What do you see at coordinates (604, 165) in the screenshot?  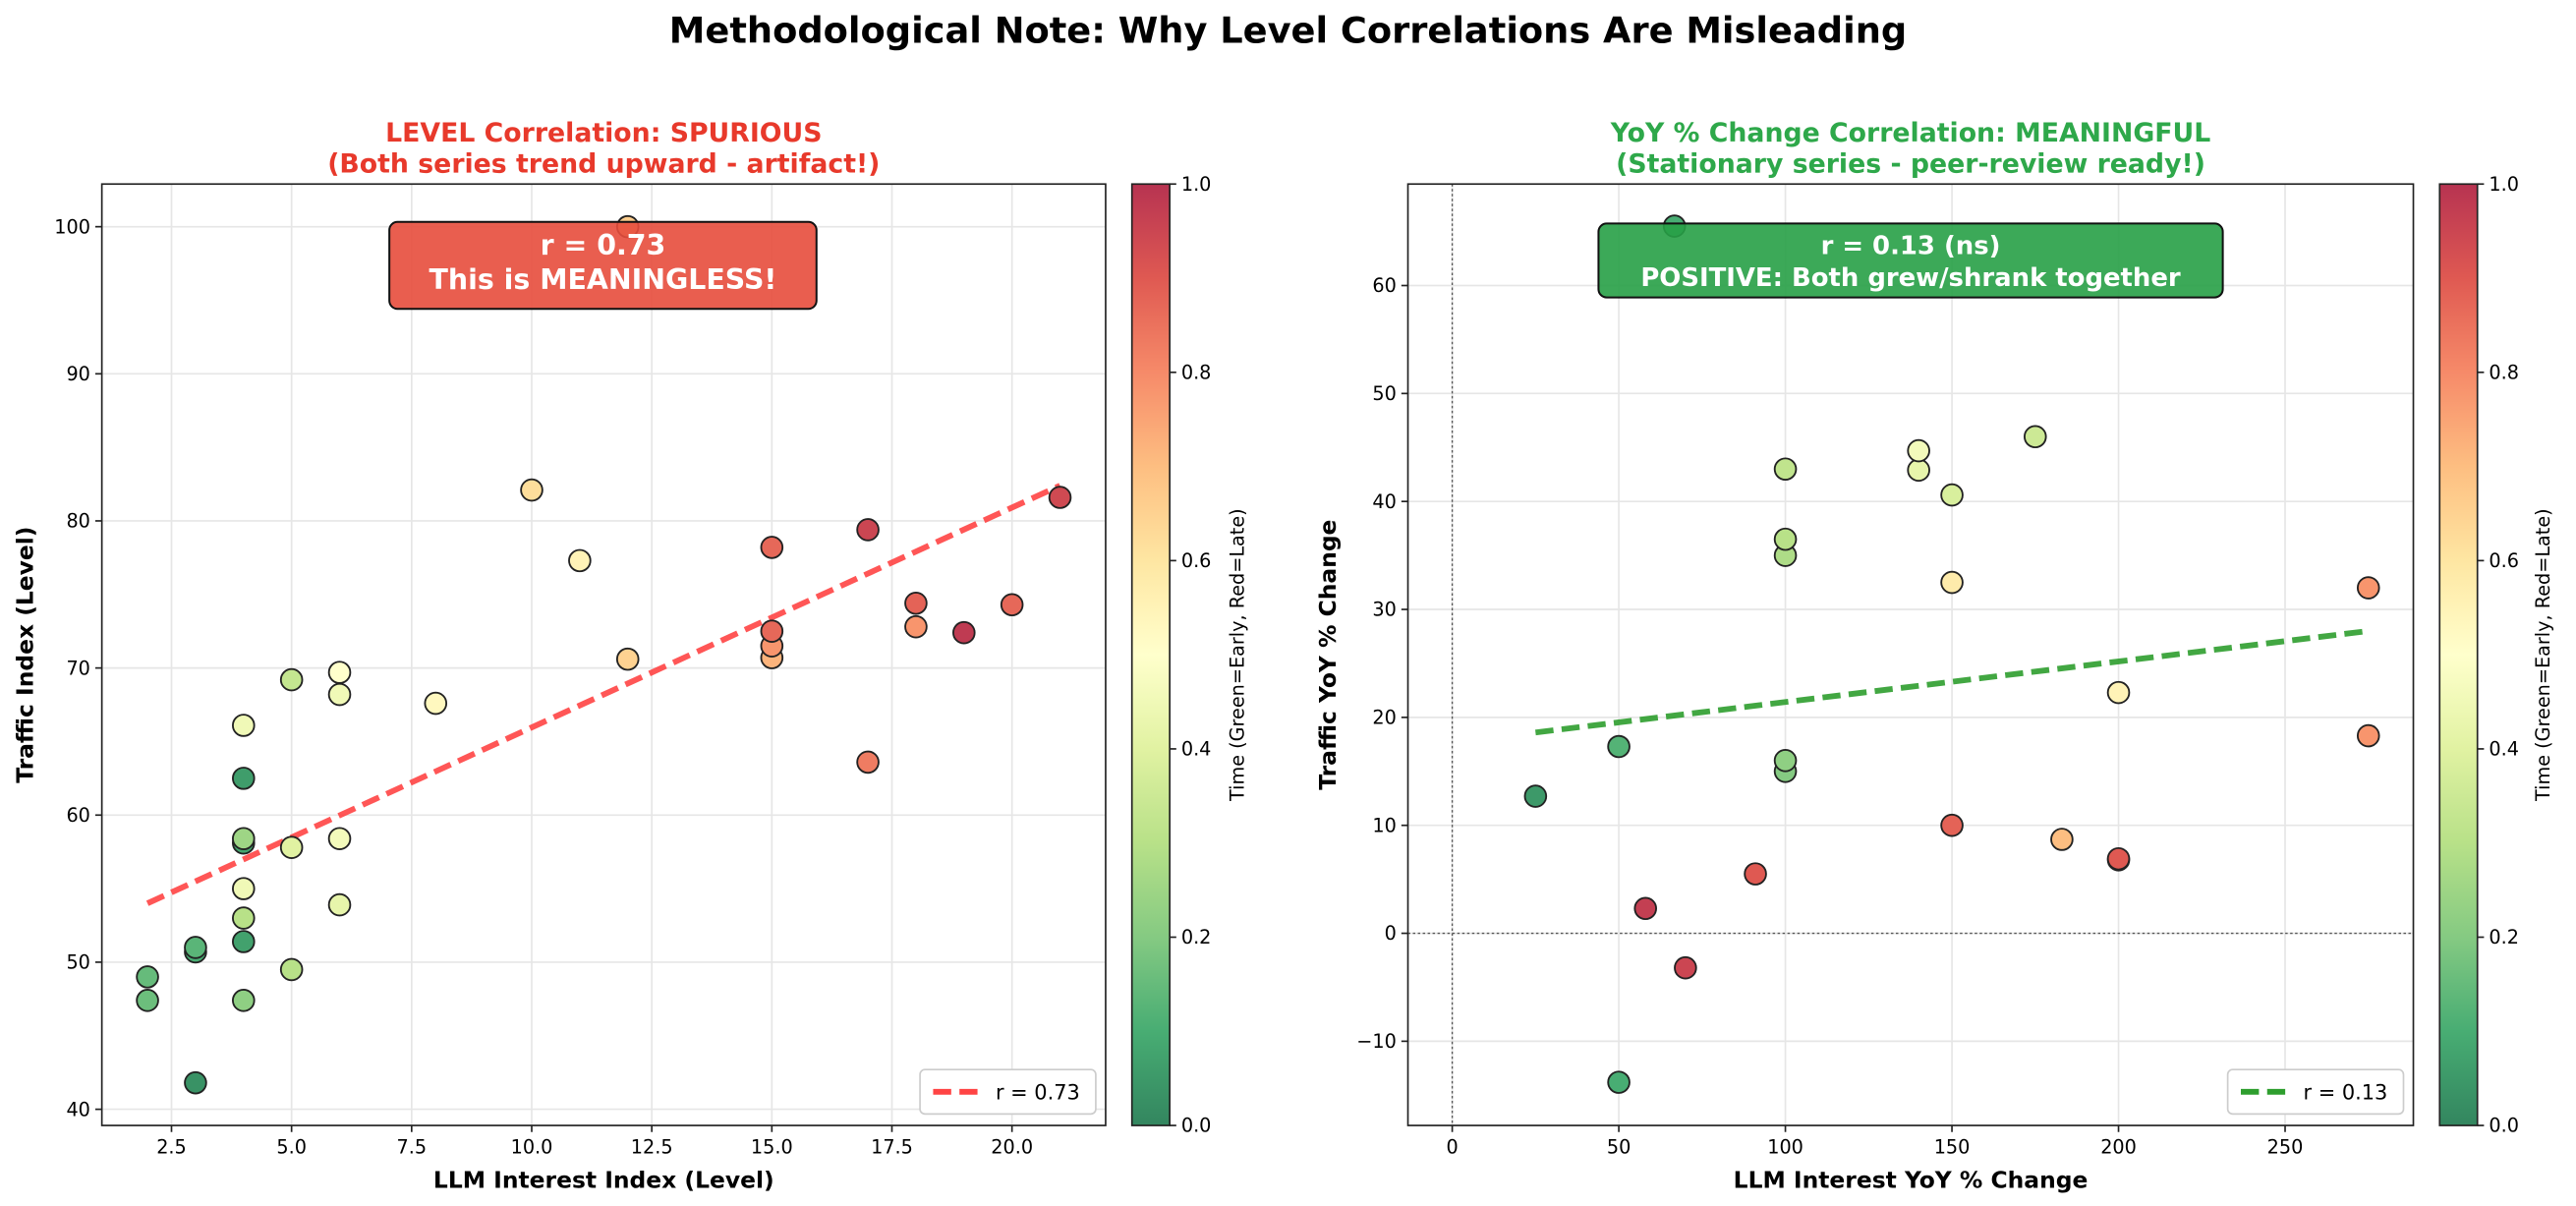 I see `panel-title: (Both series trend upward - artifact!)` at bounding box center [604, 165].